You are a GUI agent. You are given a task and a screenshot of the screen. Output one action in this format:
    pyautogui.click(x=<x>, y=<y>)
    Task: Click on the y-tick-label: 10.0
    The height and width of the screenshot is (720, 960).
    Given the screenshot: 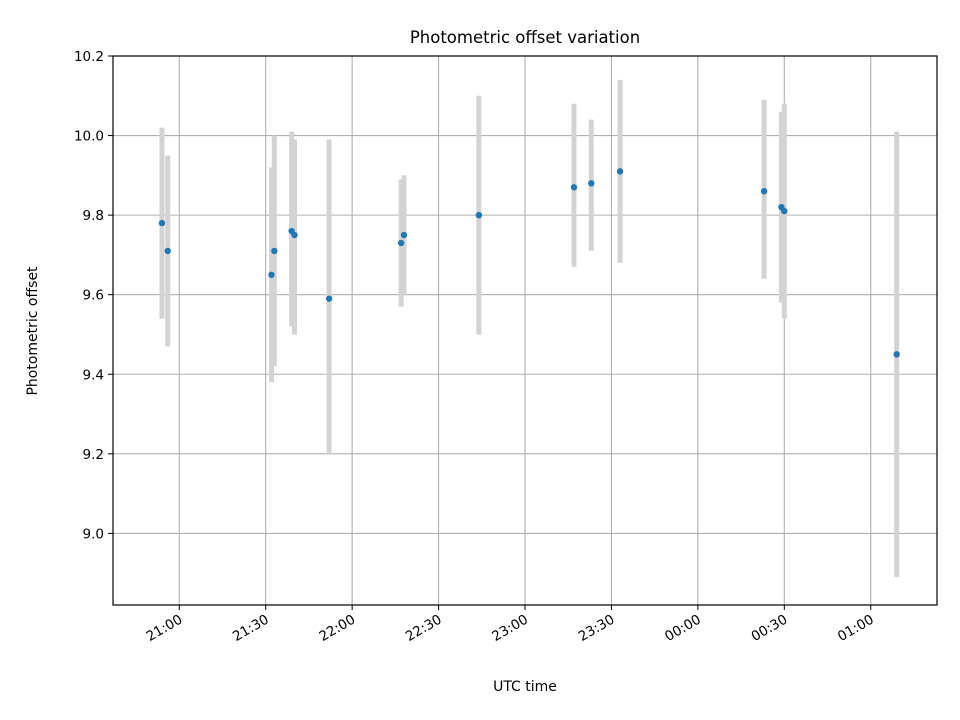 What is the action you would take?
    pyautogui.click(x=89, y=137)
    